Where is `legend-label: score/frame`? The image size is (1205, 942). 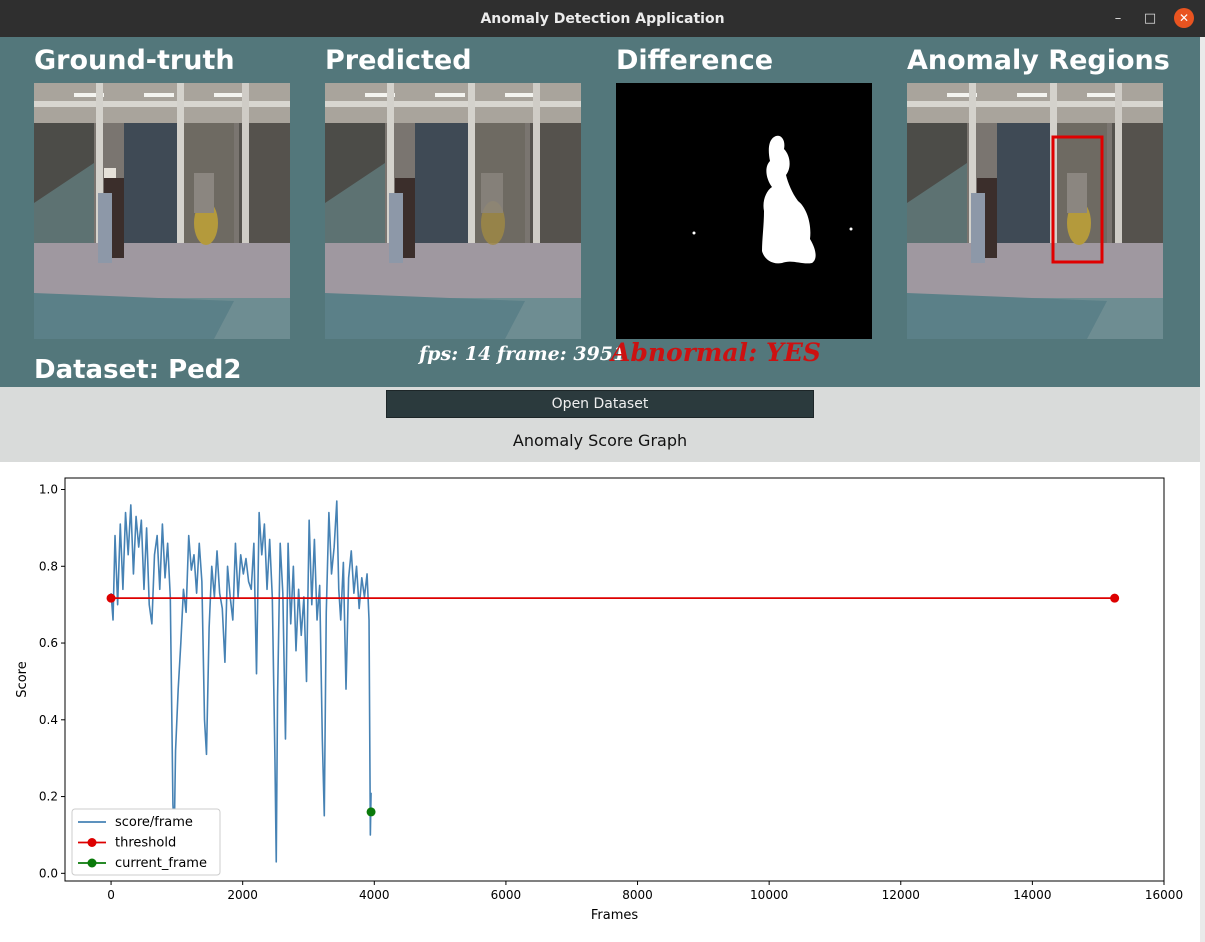 legend-label: score/frame is located at coordinates (154, 822).